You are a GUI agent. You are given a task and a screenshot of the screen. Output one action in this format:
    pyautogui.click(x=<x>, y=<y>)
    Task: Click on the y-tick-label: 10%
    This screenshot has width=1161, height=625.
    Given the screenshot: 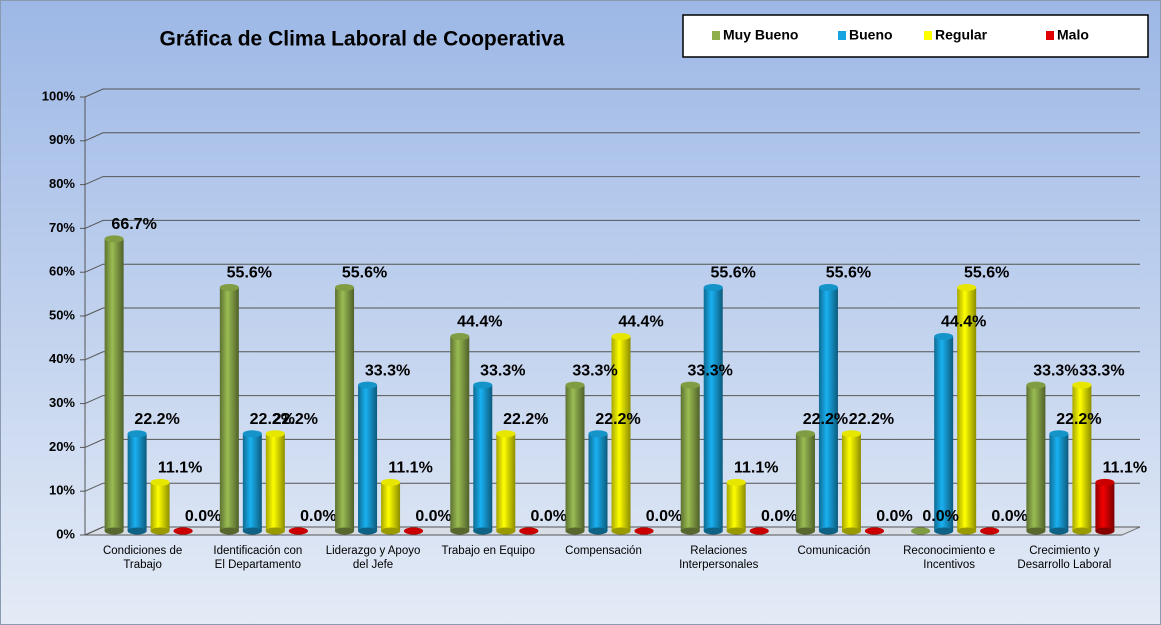 What is the action you would take?
    pyautogui.click(x=62, y=490)
    